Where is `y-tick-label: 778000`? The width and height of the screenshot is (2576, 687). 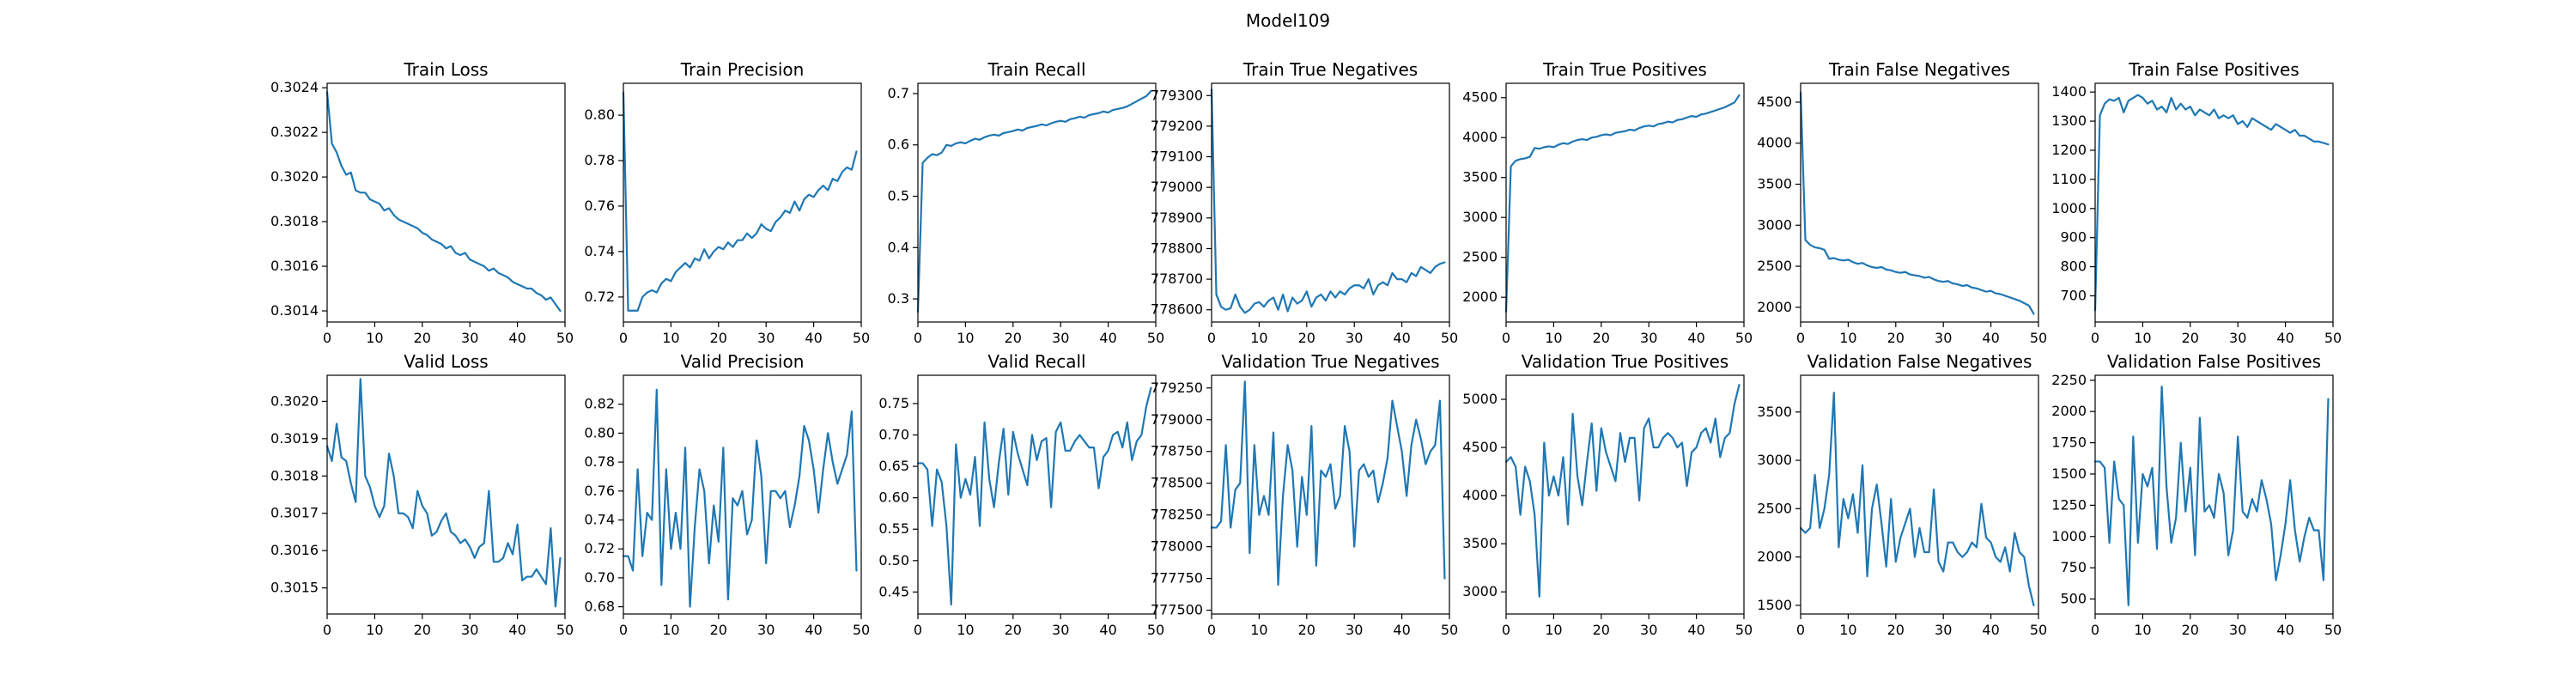 y-tick-label: 778000 is located at coordinates (1177, 546).